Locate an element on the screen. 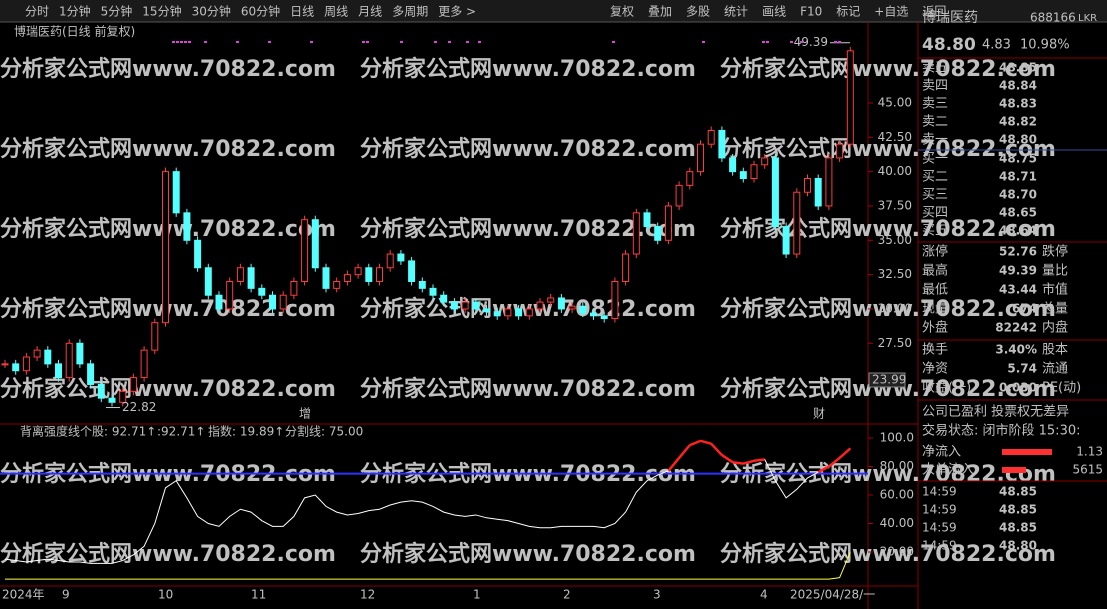 The image size is (1107, 609). y-tick-label: 100.0 is located at coordinates (897, 438).